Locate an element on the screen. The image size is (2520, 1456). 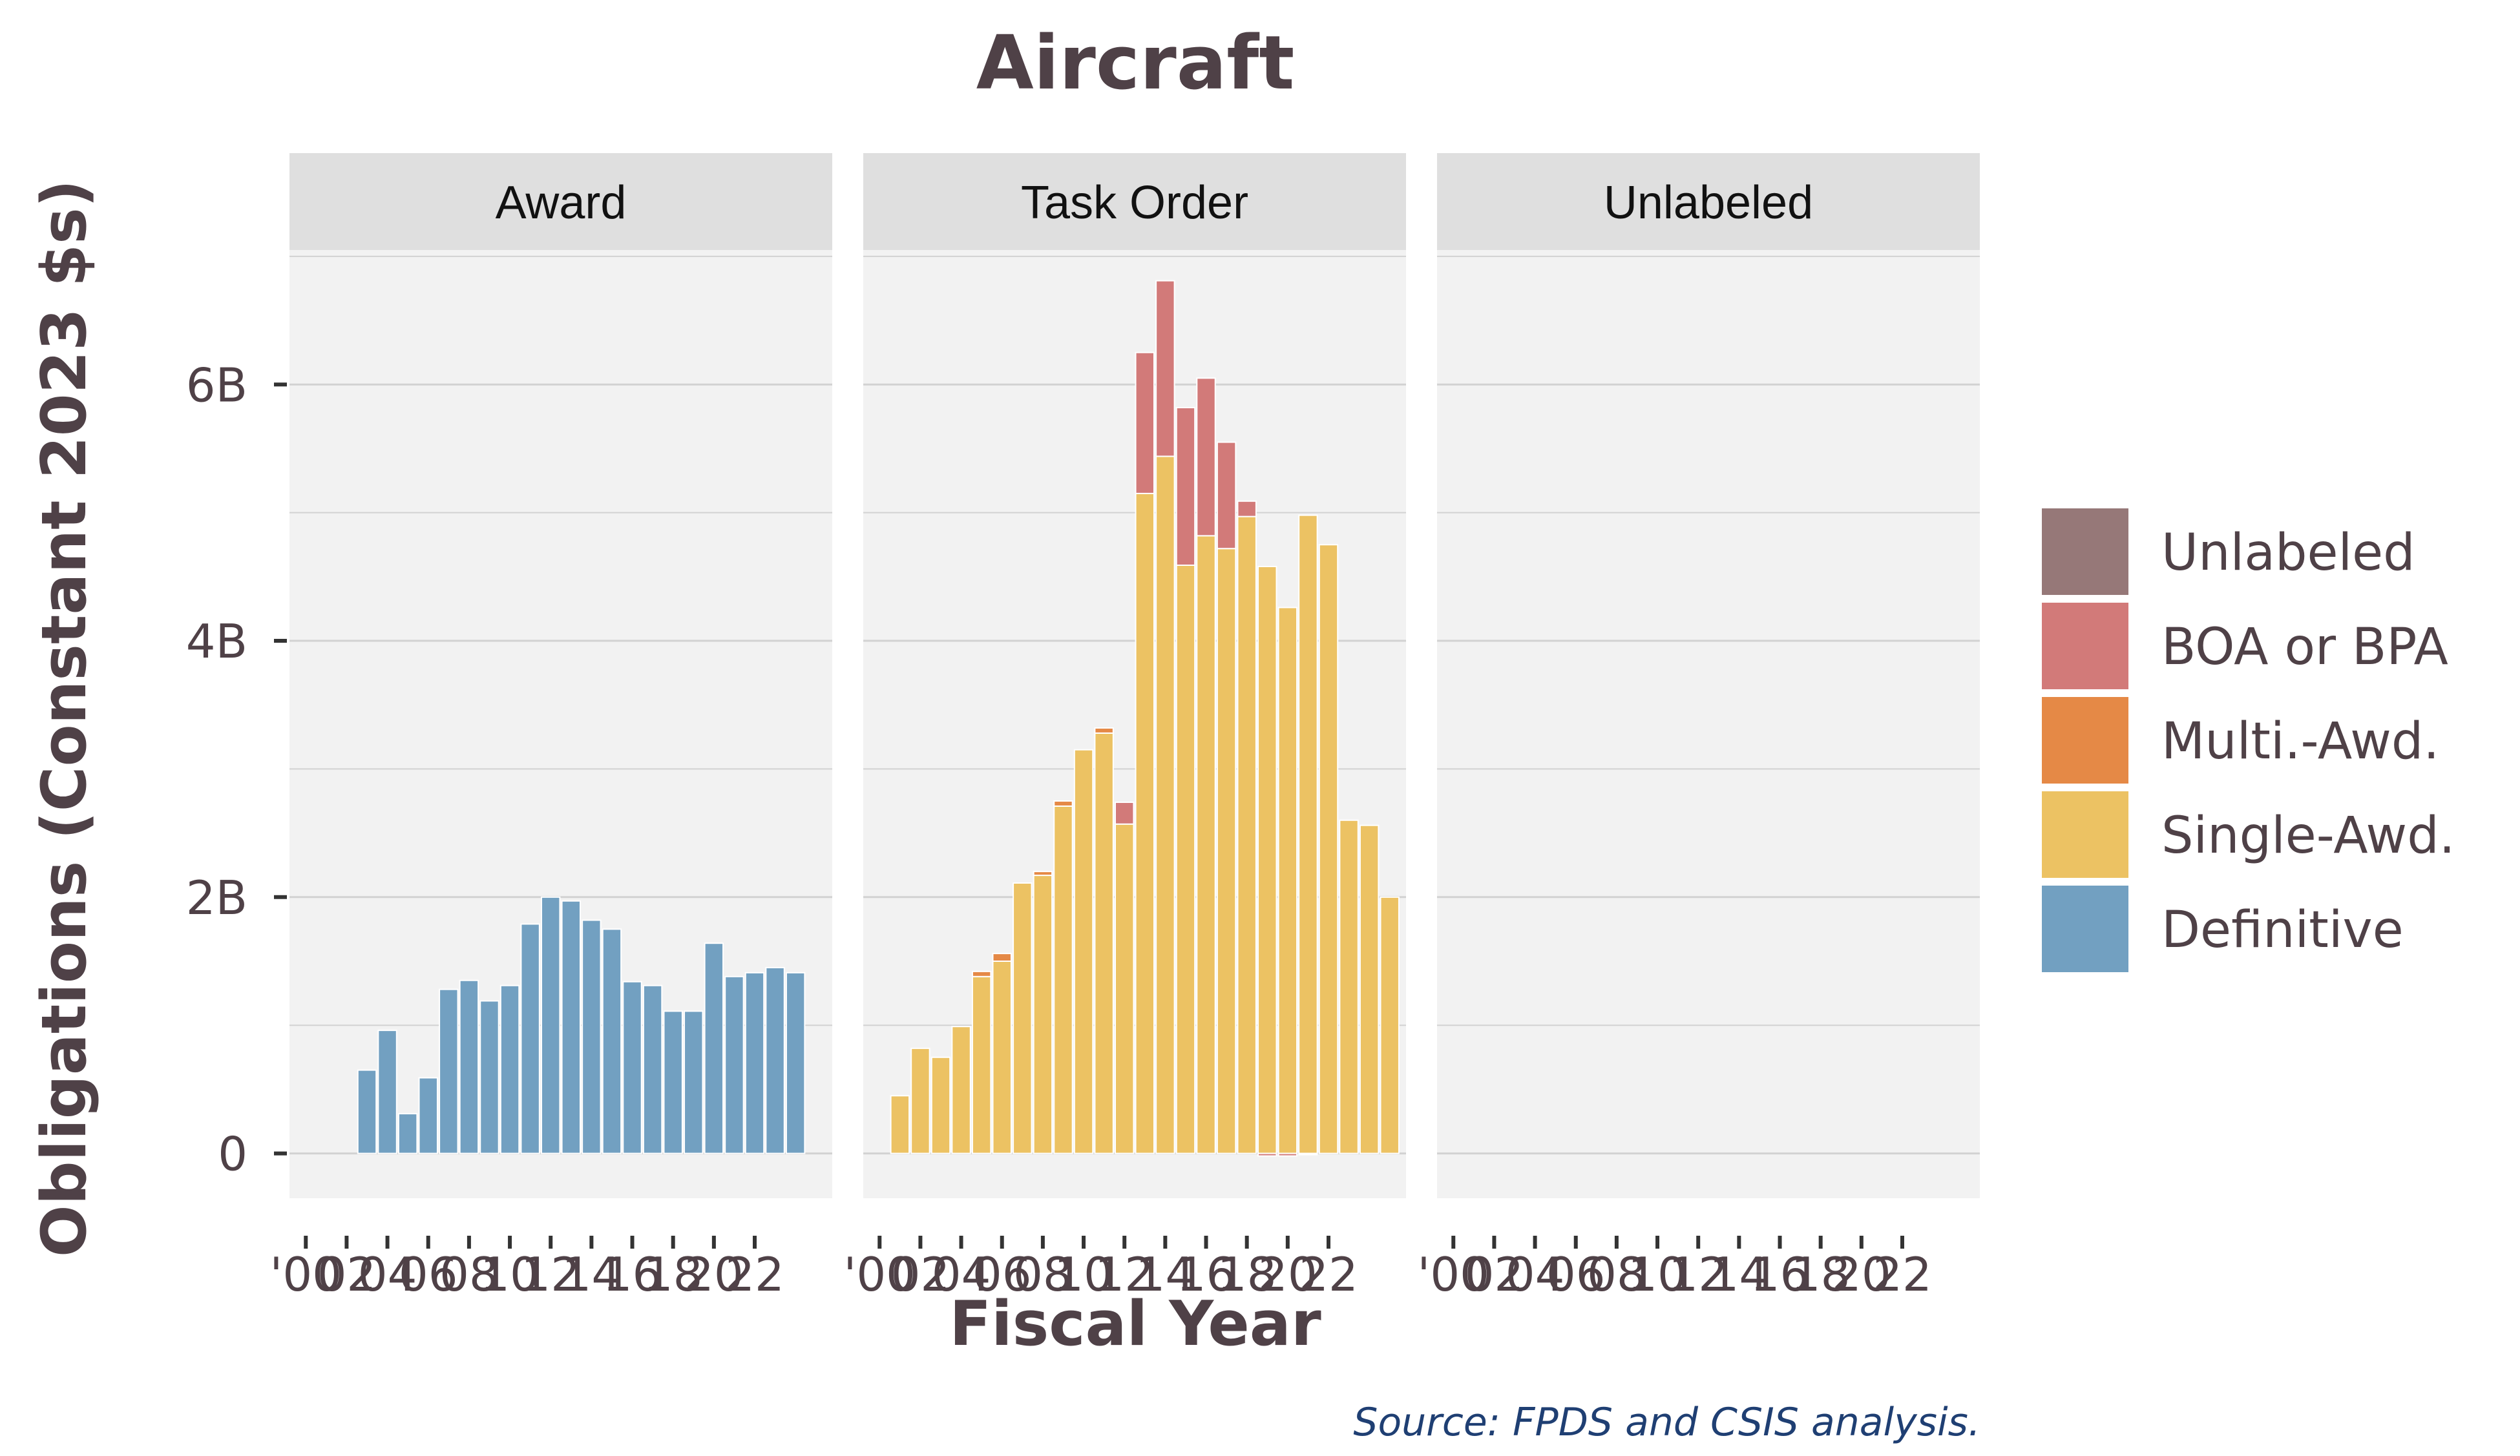
y-axis-title: Obligations (Constant 2023 $s) is located at coordinates (64, 718).